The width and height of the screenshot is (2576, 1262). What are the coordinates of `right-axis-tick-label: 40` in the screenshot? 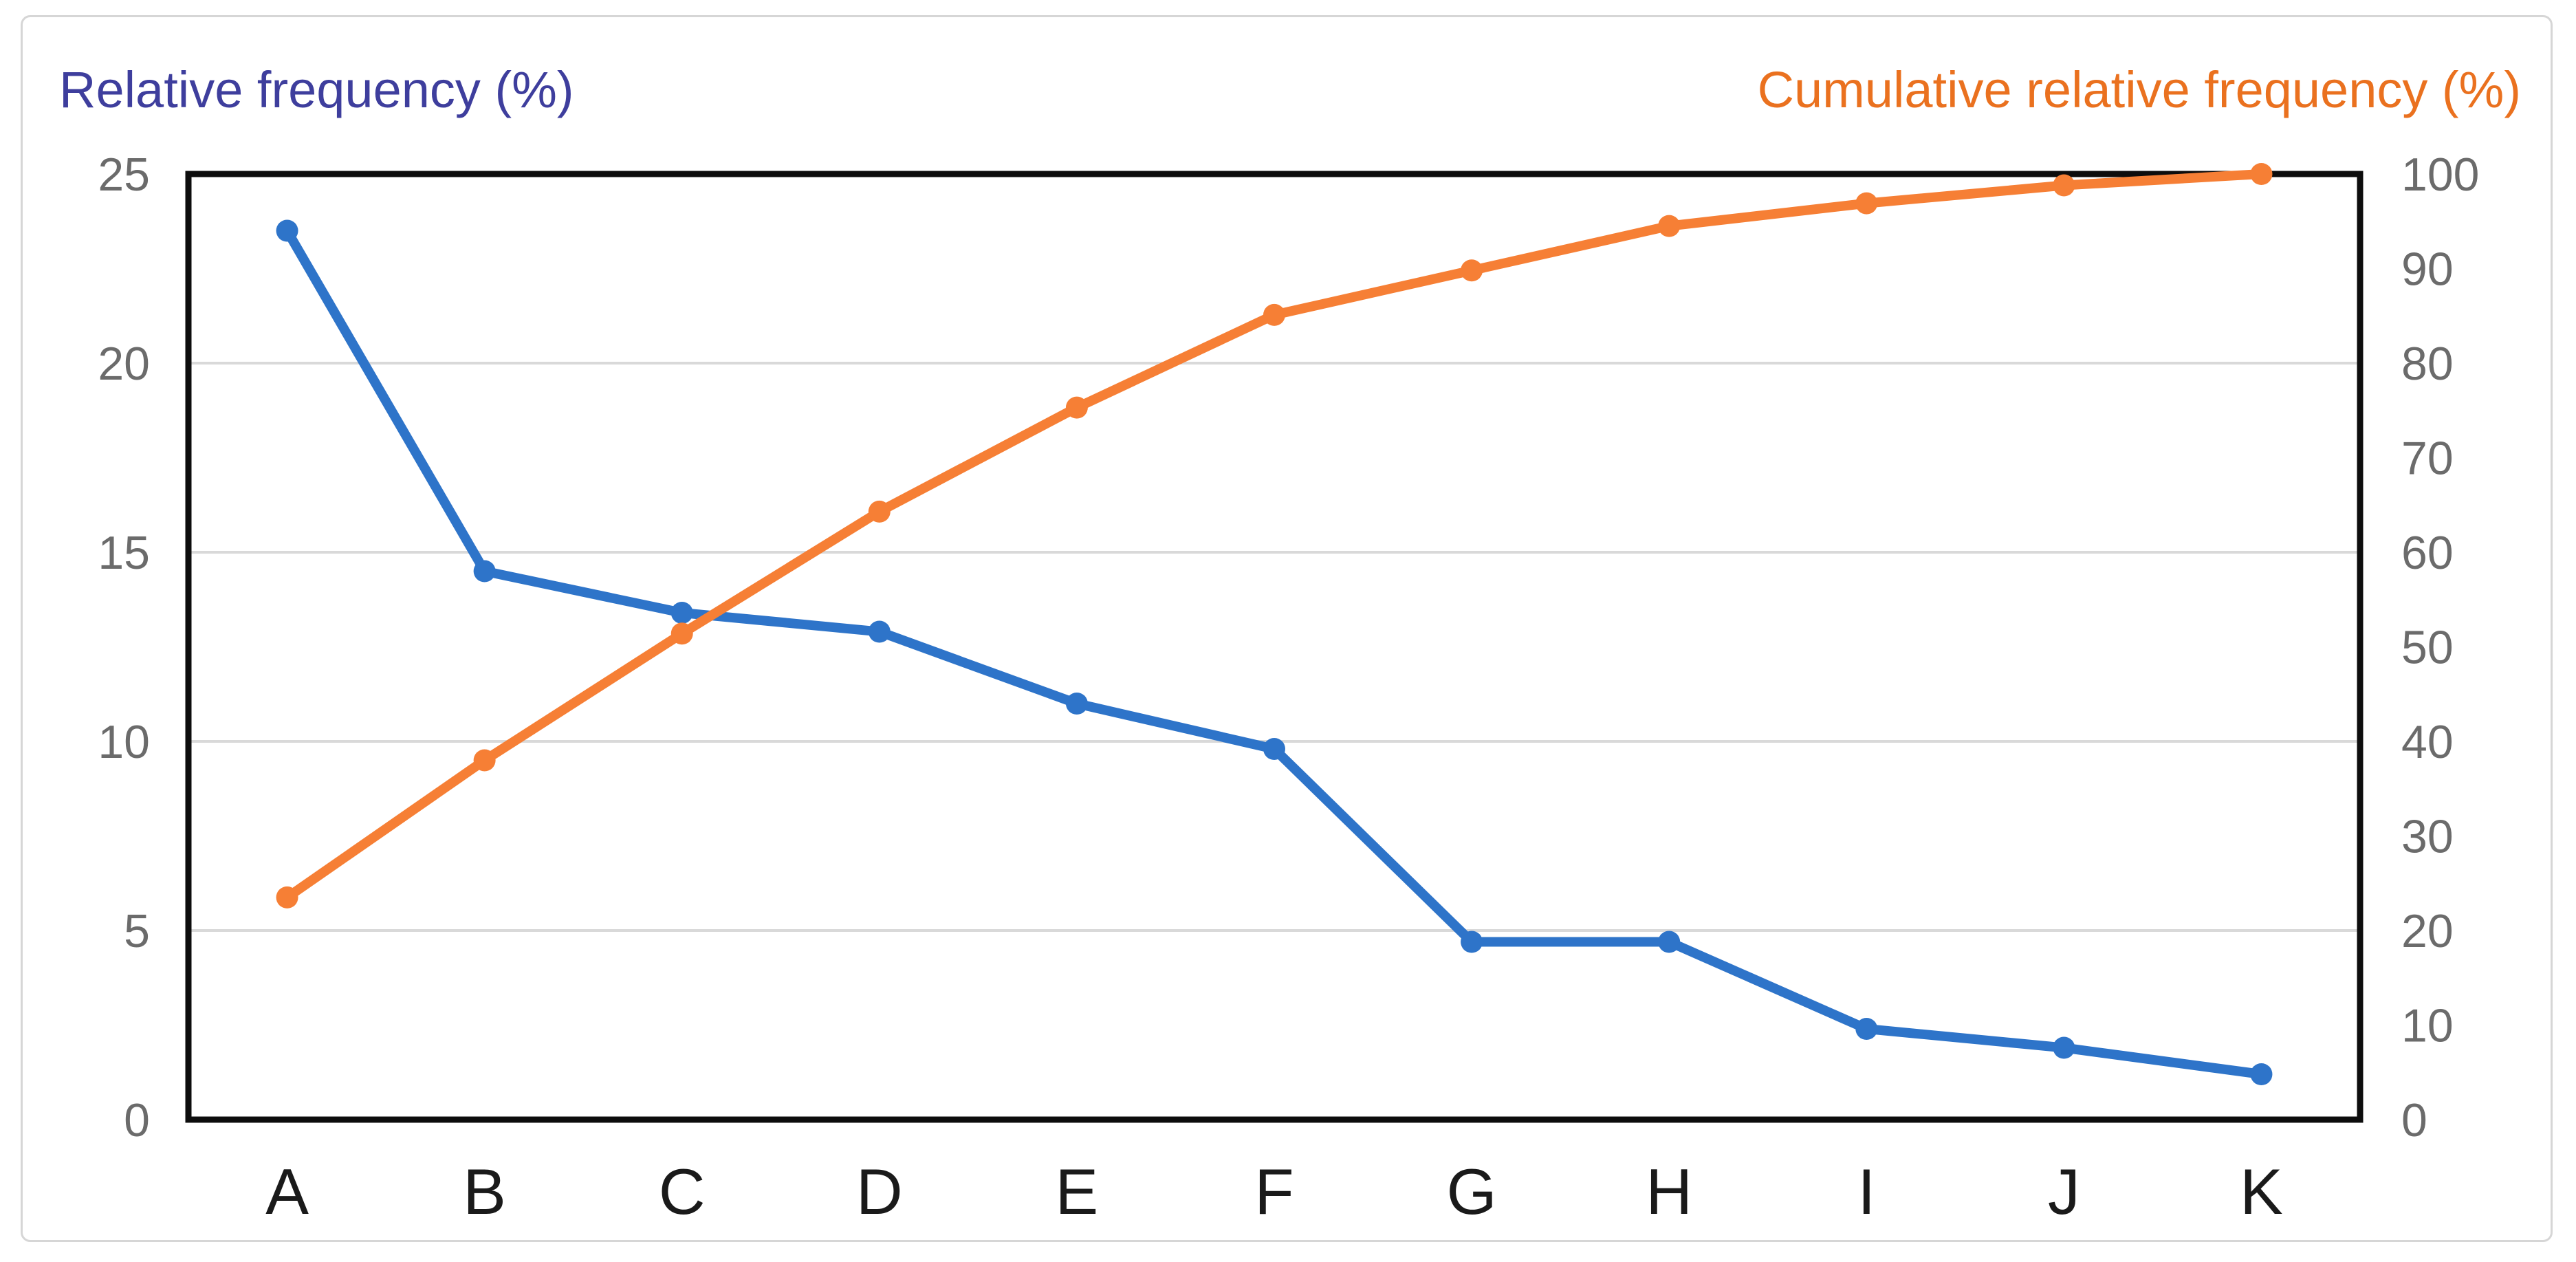 It's located at (2427, 742).